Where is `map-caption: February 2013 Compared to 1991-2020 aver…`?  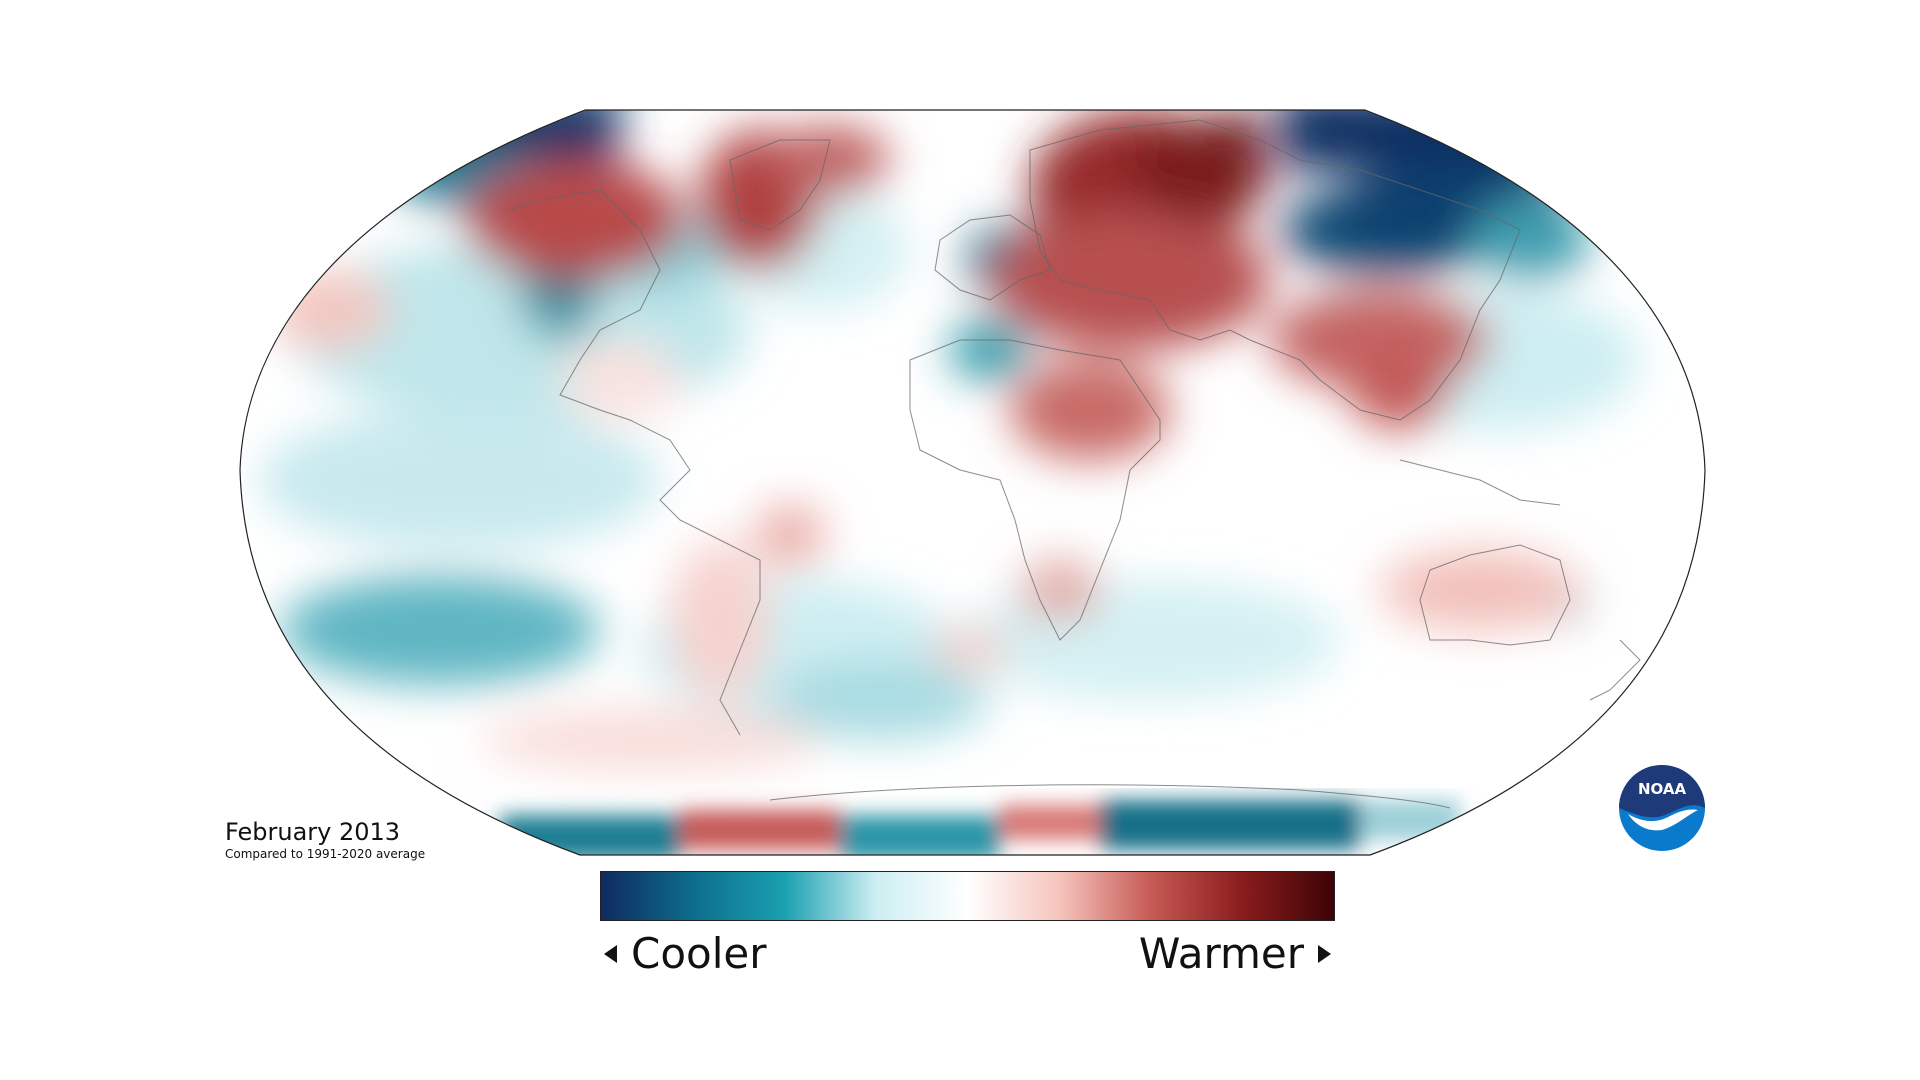
map-caption: February 2013 Compared to 1991-2020 aver… is located at coordinates (325, 840).